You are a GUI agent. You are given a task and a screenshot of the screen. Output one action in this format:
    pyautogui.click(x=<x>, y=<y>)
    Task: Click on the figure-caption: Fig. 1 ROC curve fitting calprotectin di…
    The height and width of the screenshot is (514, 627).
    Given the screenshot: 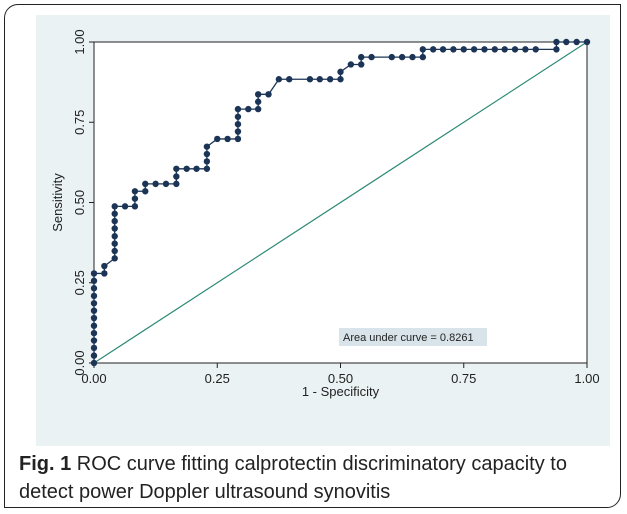 What is the action you would take?
    pyautogui.click(x=319, y=478)
    